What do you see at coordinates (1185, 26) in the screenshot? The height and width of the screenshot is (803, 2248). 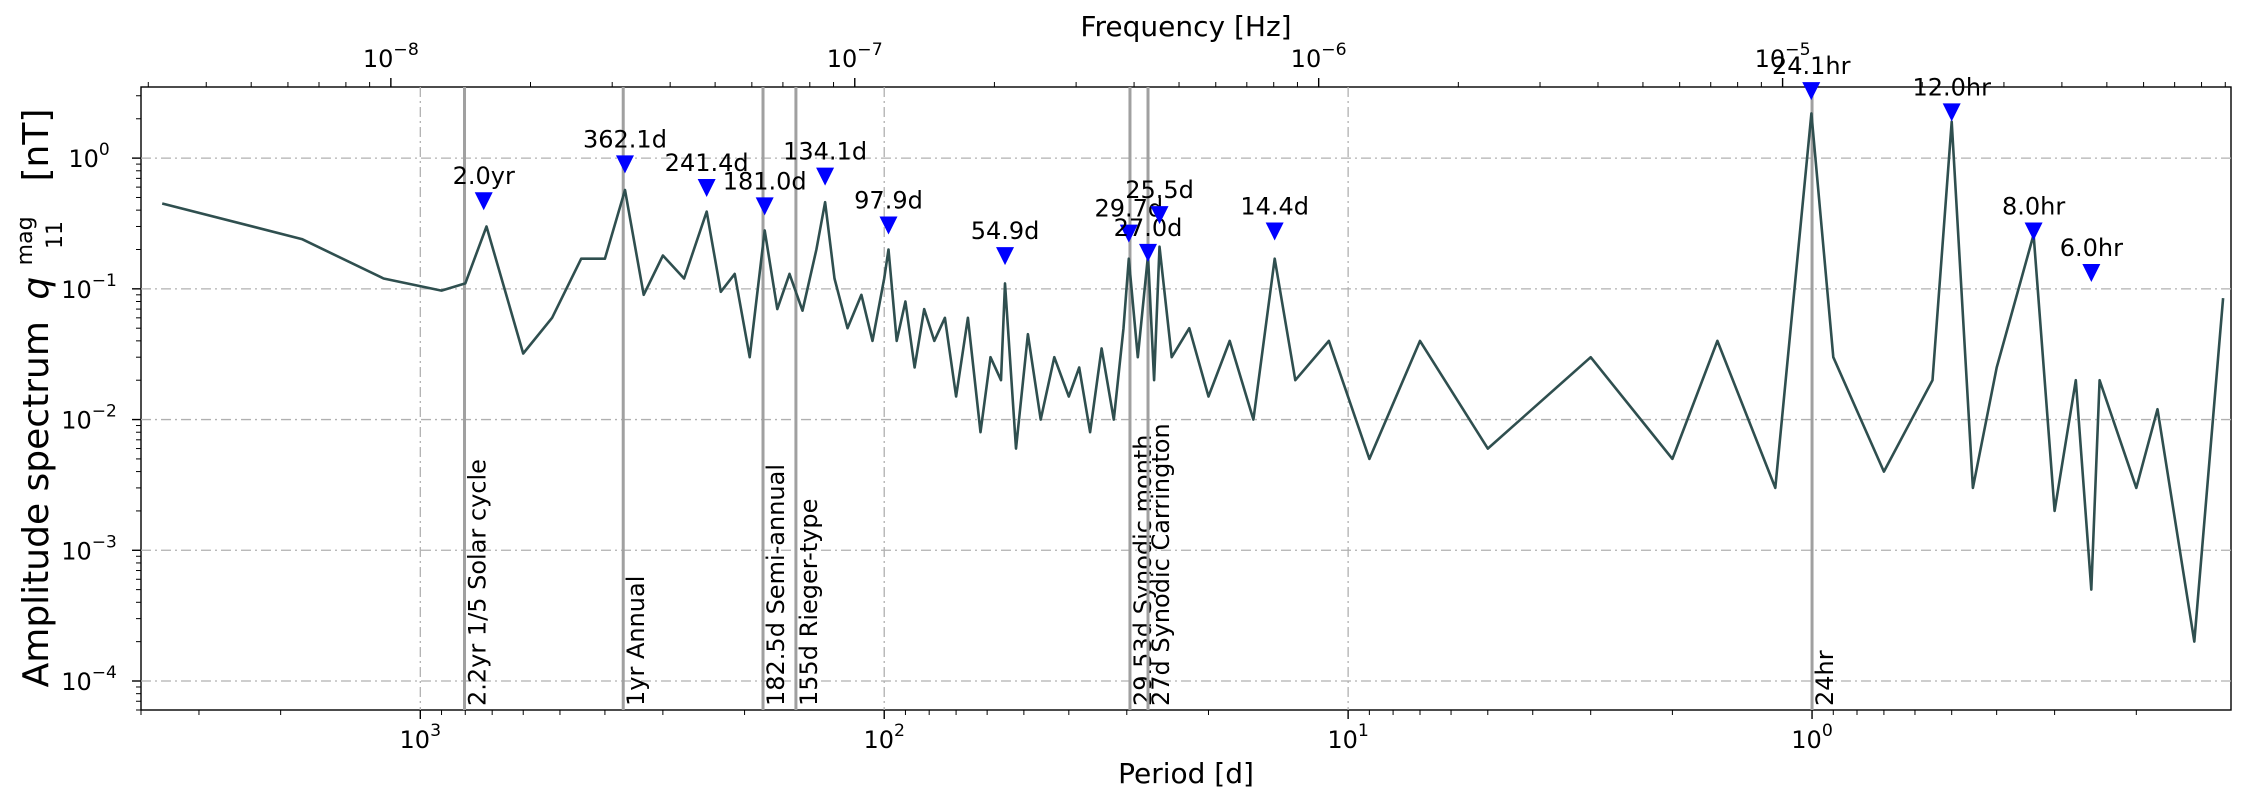 I see `x2-axis-label: Frequency [Hz]` at bounding box center [1185, 26].